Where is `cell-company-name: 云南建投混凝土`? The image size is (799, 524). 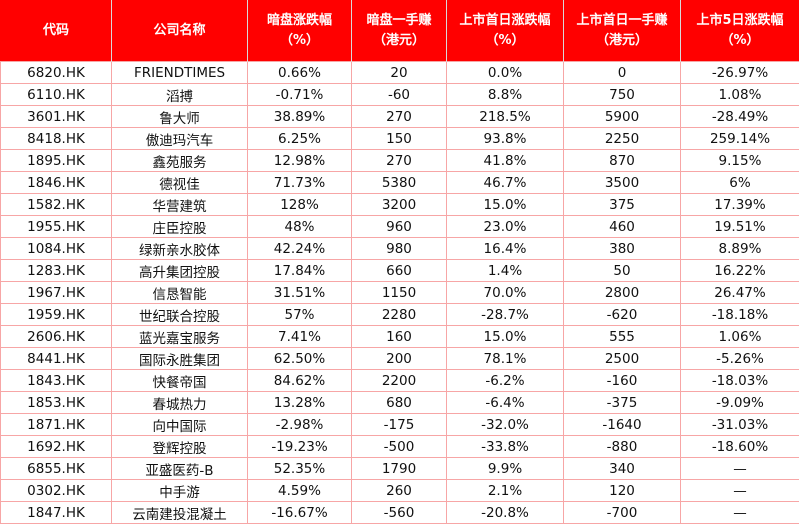 cell-company-name: 云南建投混凝土 is located at coordinates (180, 513).